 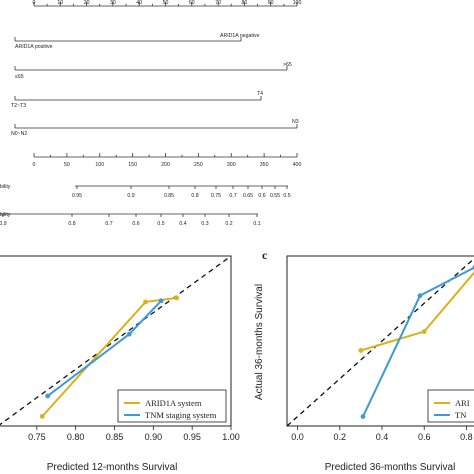 I want to click on points-axis-labels: 0 10 20 30 40 50 60 70 80 90 100, so click(x=167, y=3).